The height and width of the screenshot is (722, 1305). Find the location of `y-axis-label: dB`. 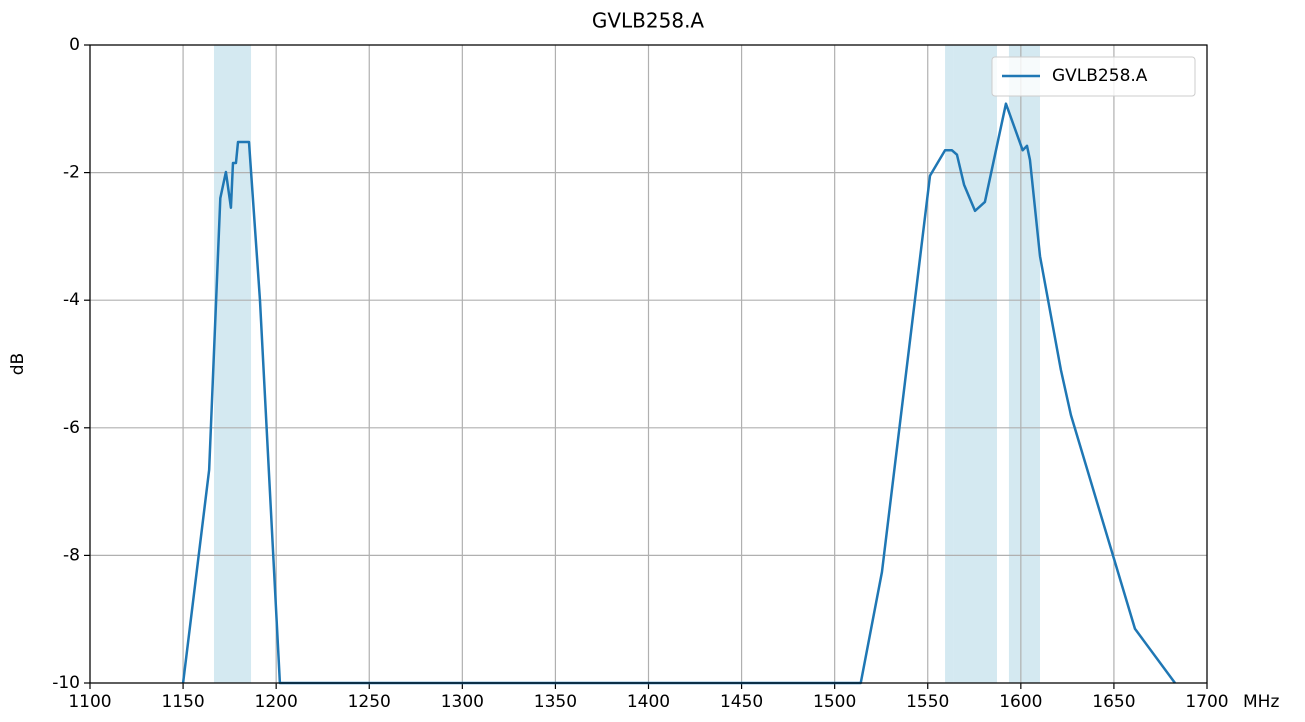

y-axis-label: dB is located at coordinates (18, 364).